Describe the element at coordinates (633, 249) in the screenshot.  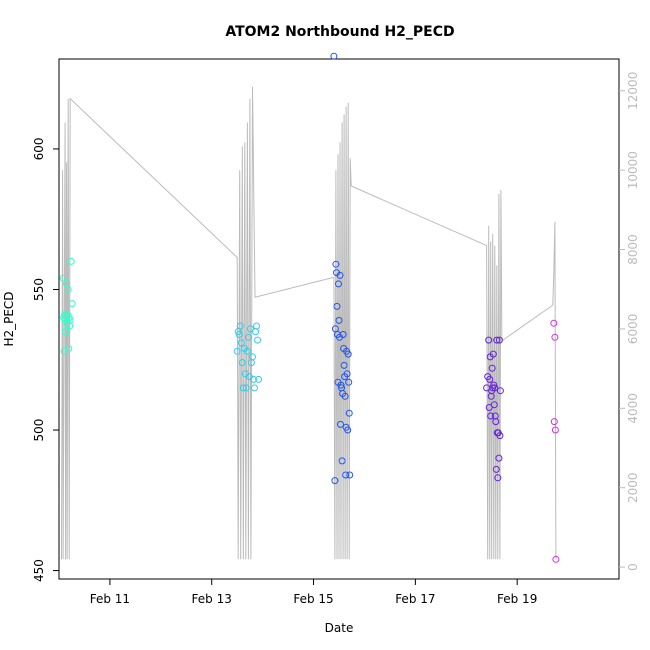
I see `y2-tick-label: 8000` at that location.